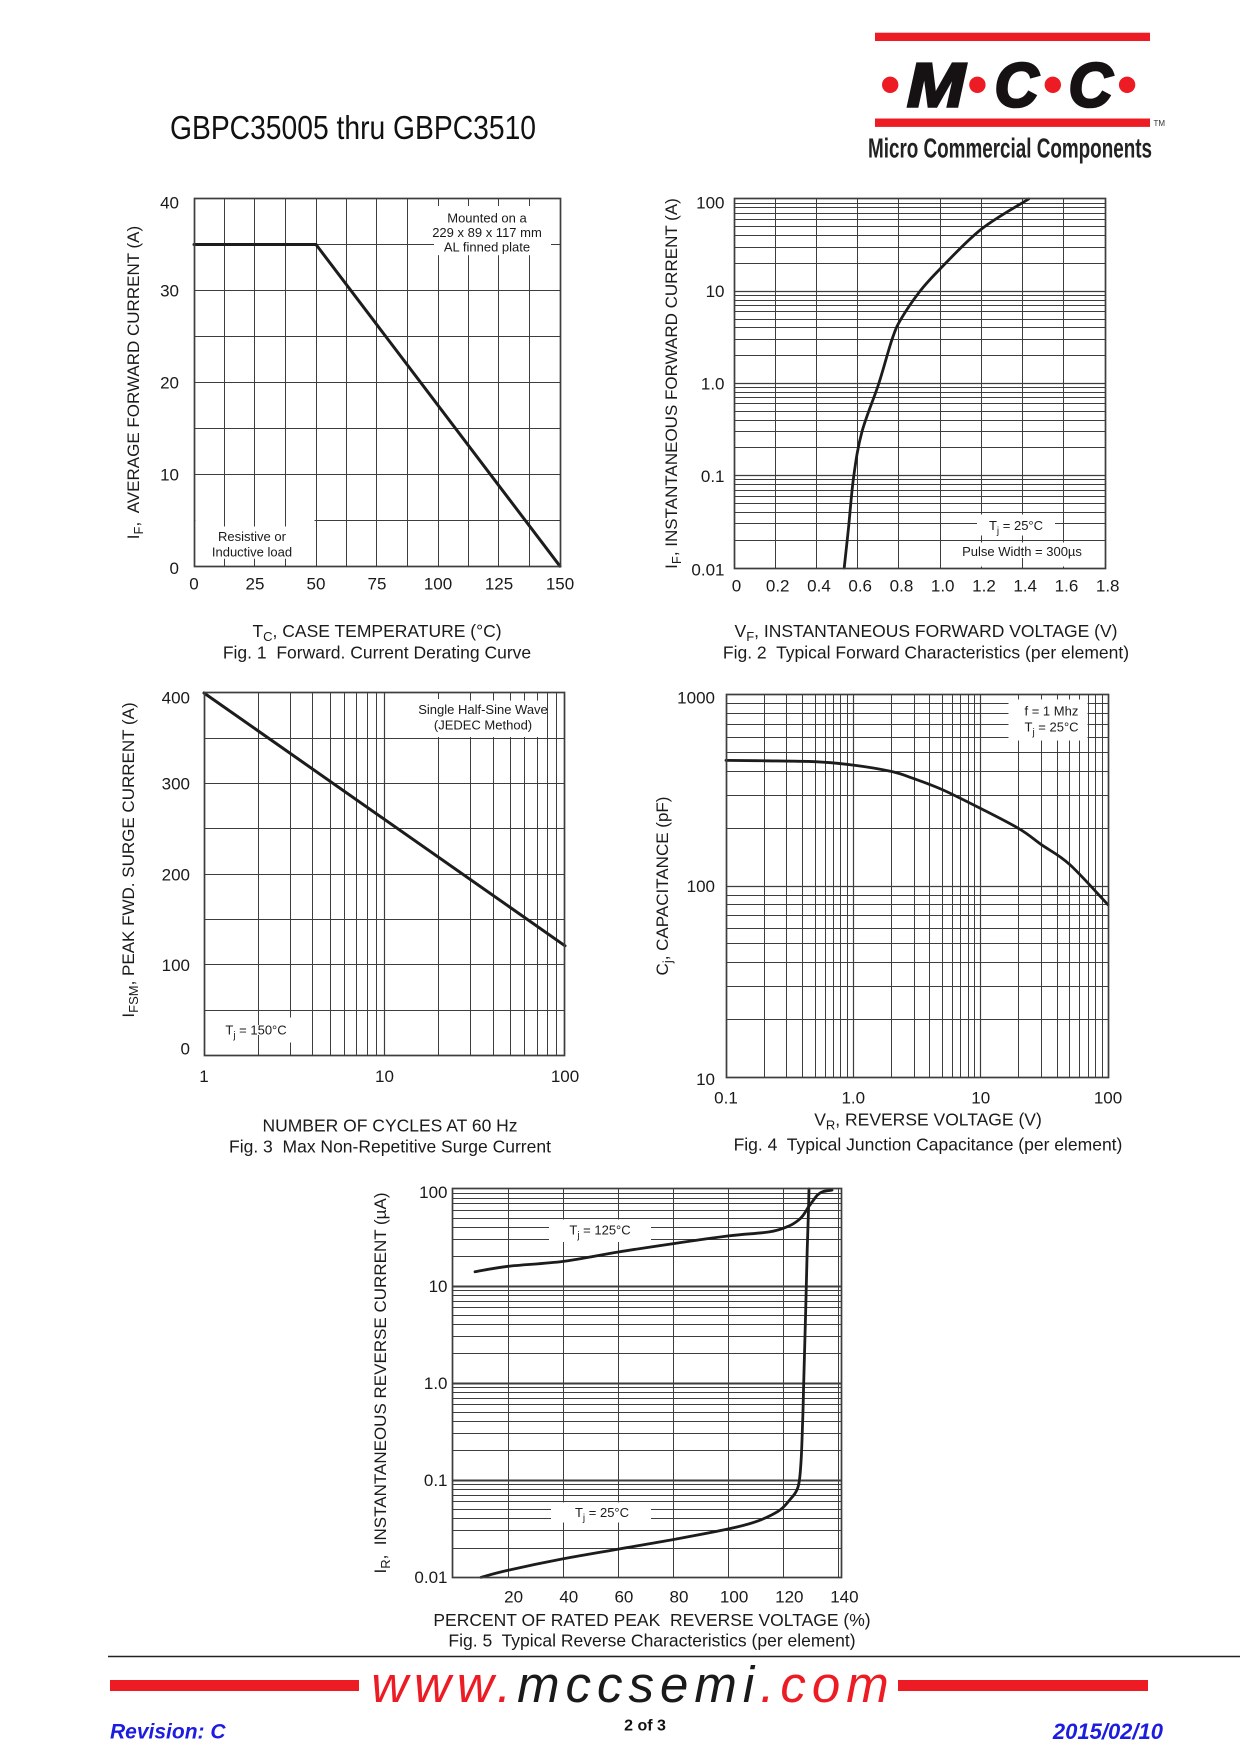 The image size is (1240, 1754). I want to click on svg-text: 0.8, so click(902, 586).